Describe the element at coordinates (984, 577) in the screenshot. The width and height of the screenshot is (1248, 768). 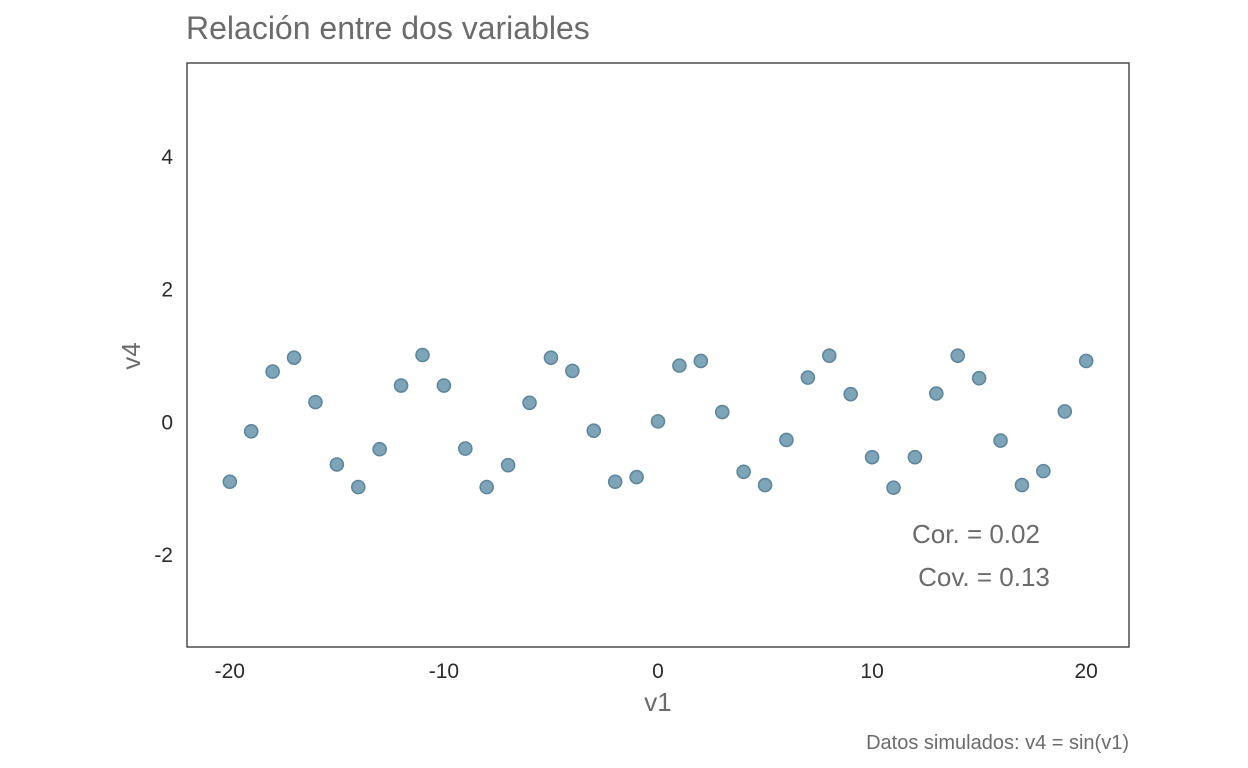
I see `covariance-annotation: Cov. = 0.13` at that location.